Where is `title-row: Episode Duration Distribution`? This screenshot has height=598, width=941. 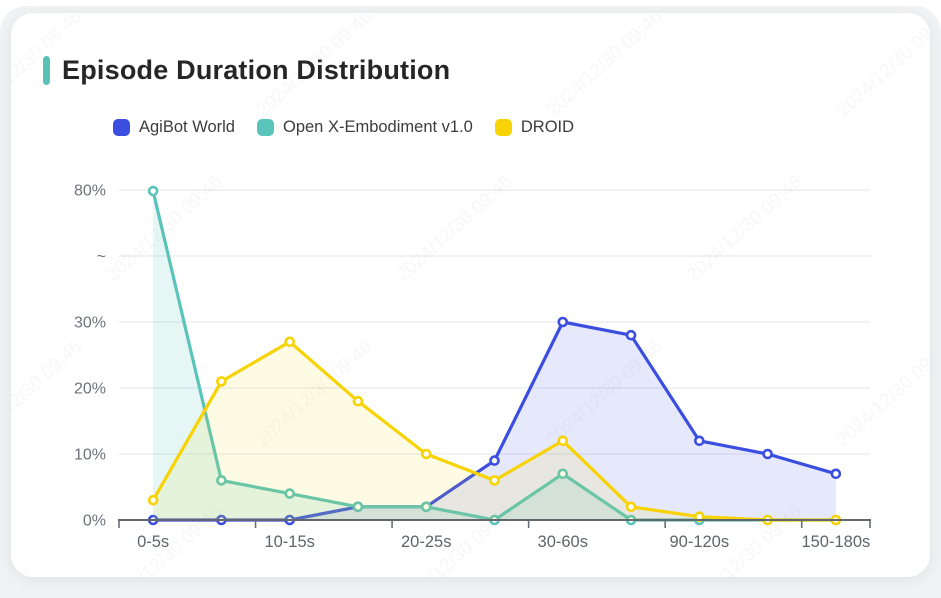 title-row: Episode Duration Distribution is located at coordinates (246, 70).